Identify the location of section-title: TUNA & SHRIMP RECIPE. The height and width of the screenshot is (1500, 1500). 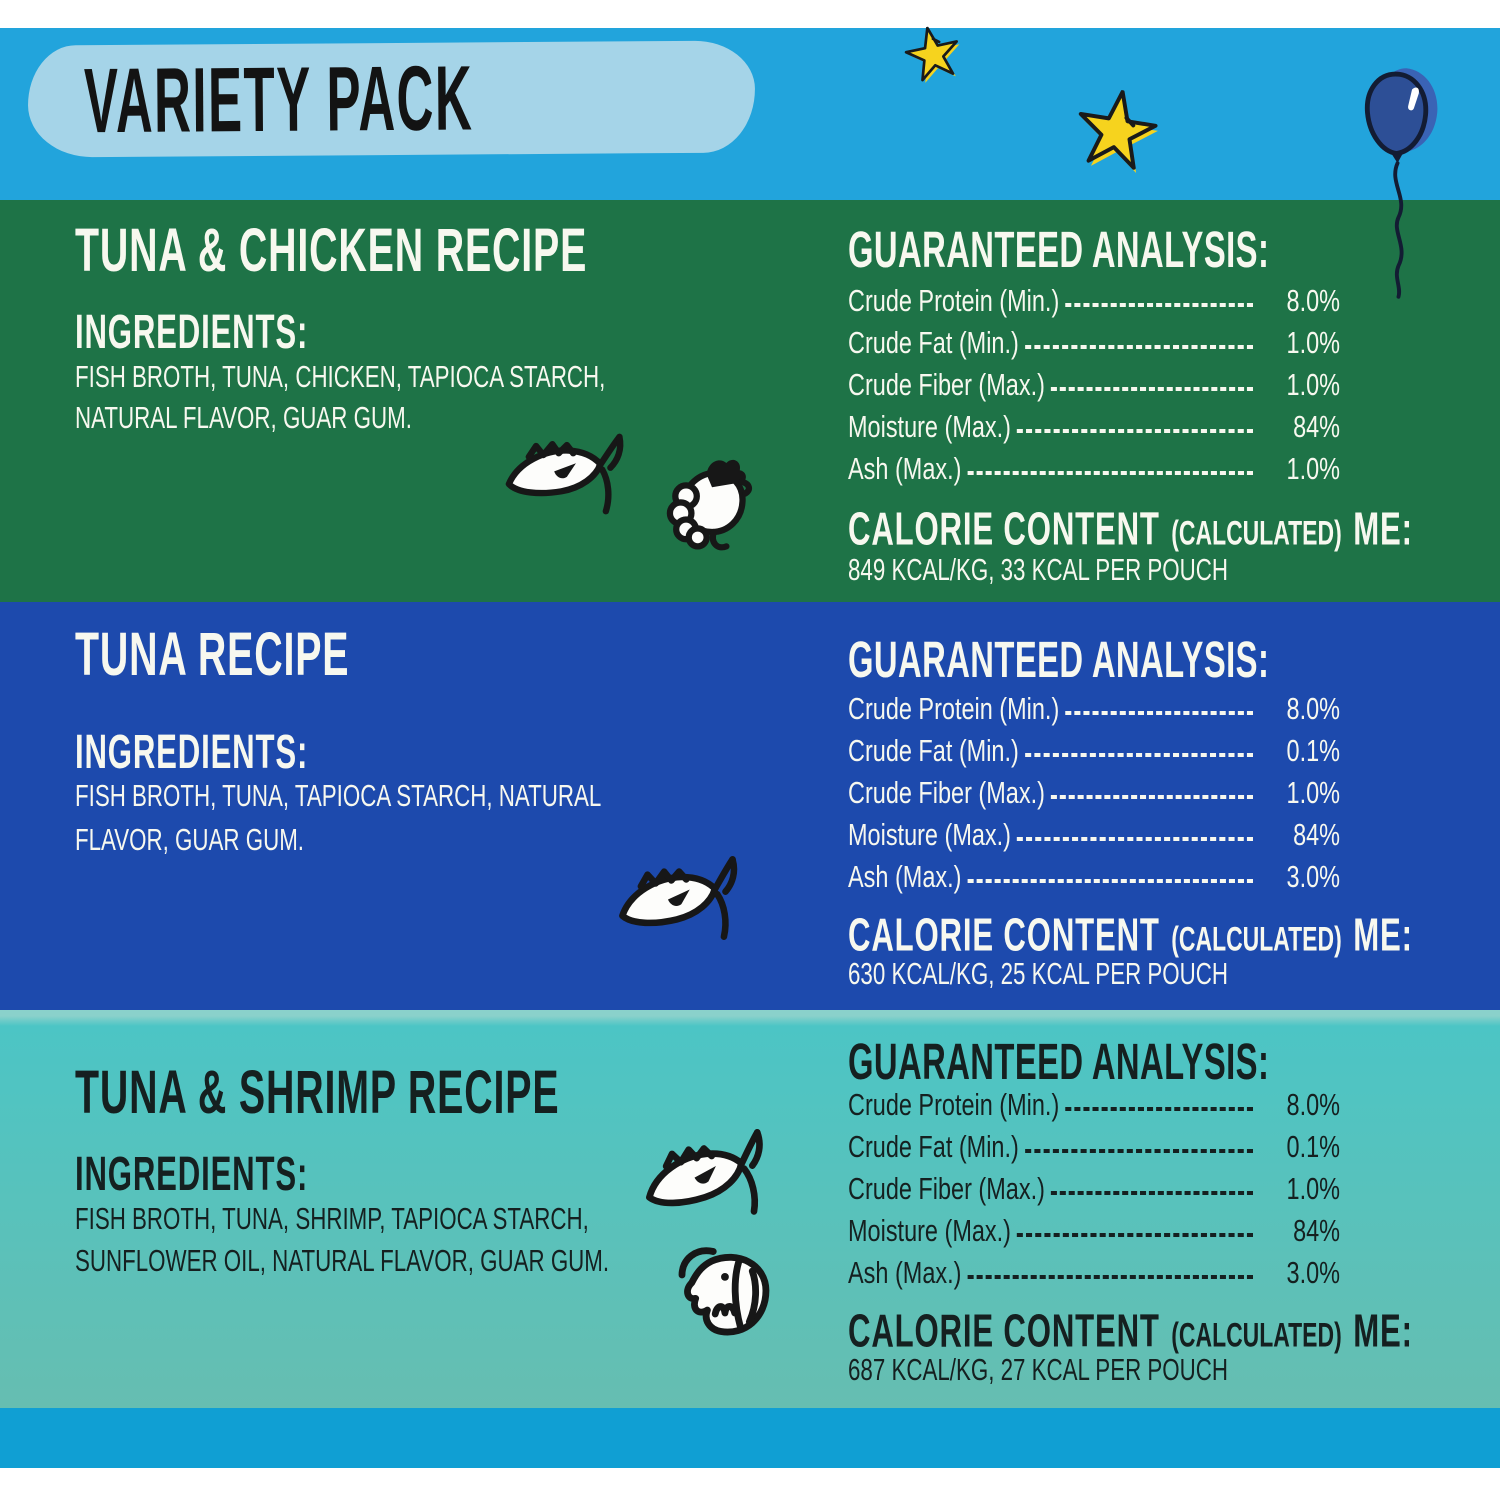
(317, 1093).